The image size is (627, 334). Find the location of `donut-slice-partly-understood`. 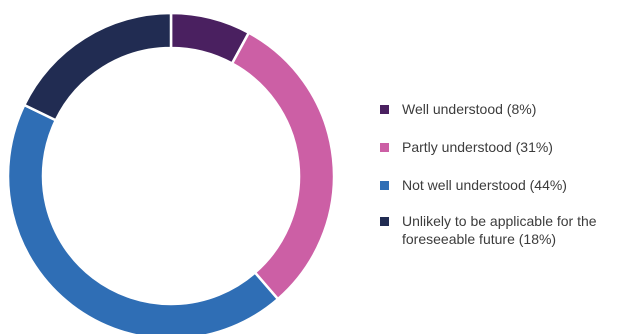

donut-slice-partly-understood is located at coordinates (283, 166).